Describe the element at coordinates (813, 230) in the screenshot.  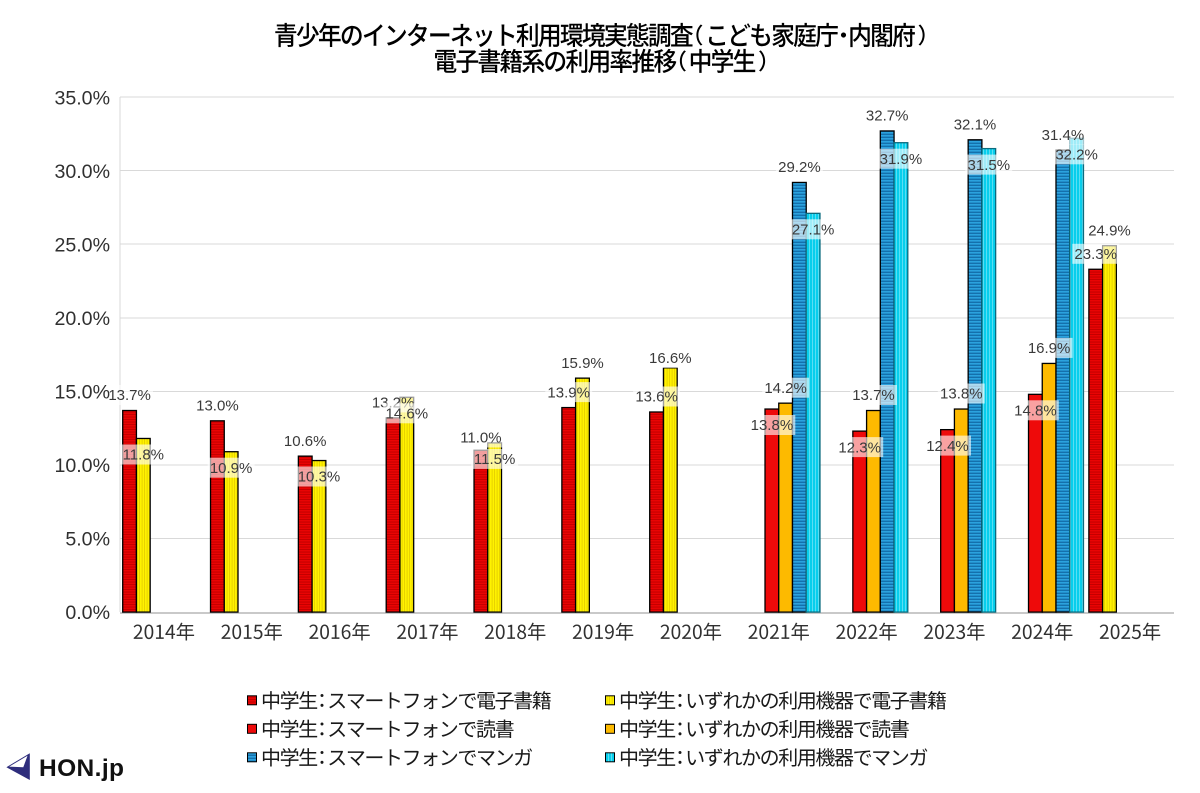
I see `svg-text: 27.1%` at that location.